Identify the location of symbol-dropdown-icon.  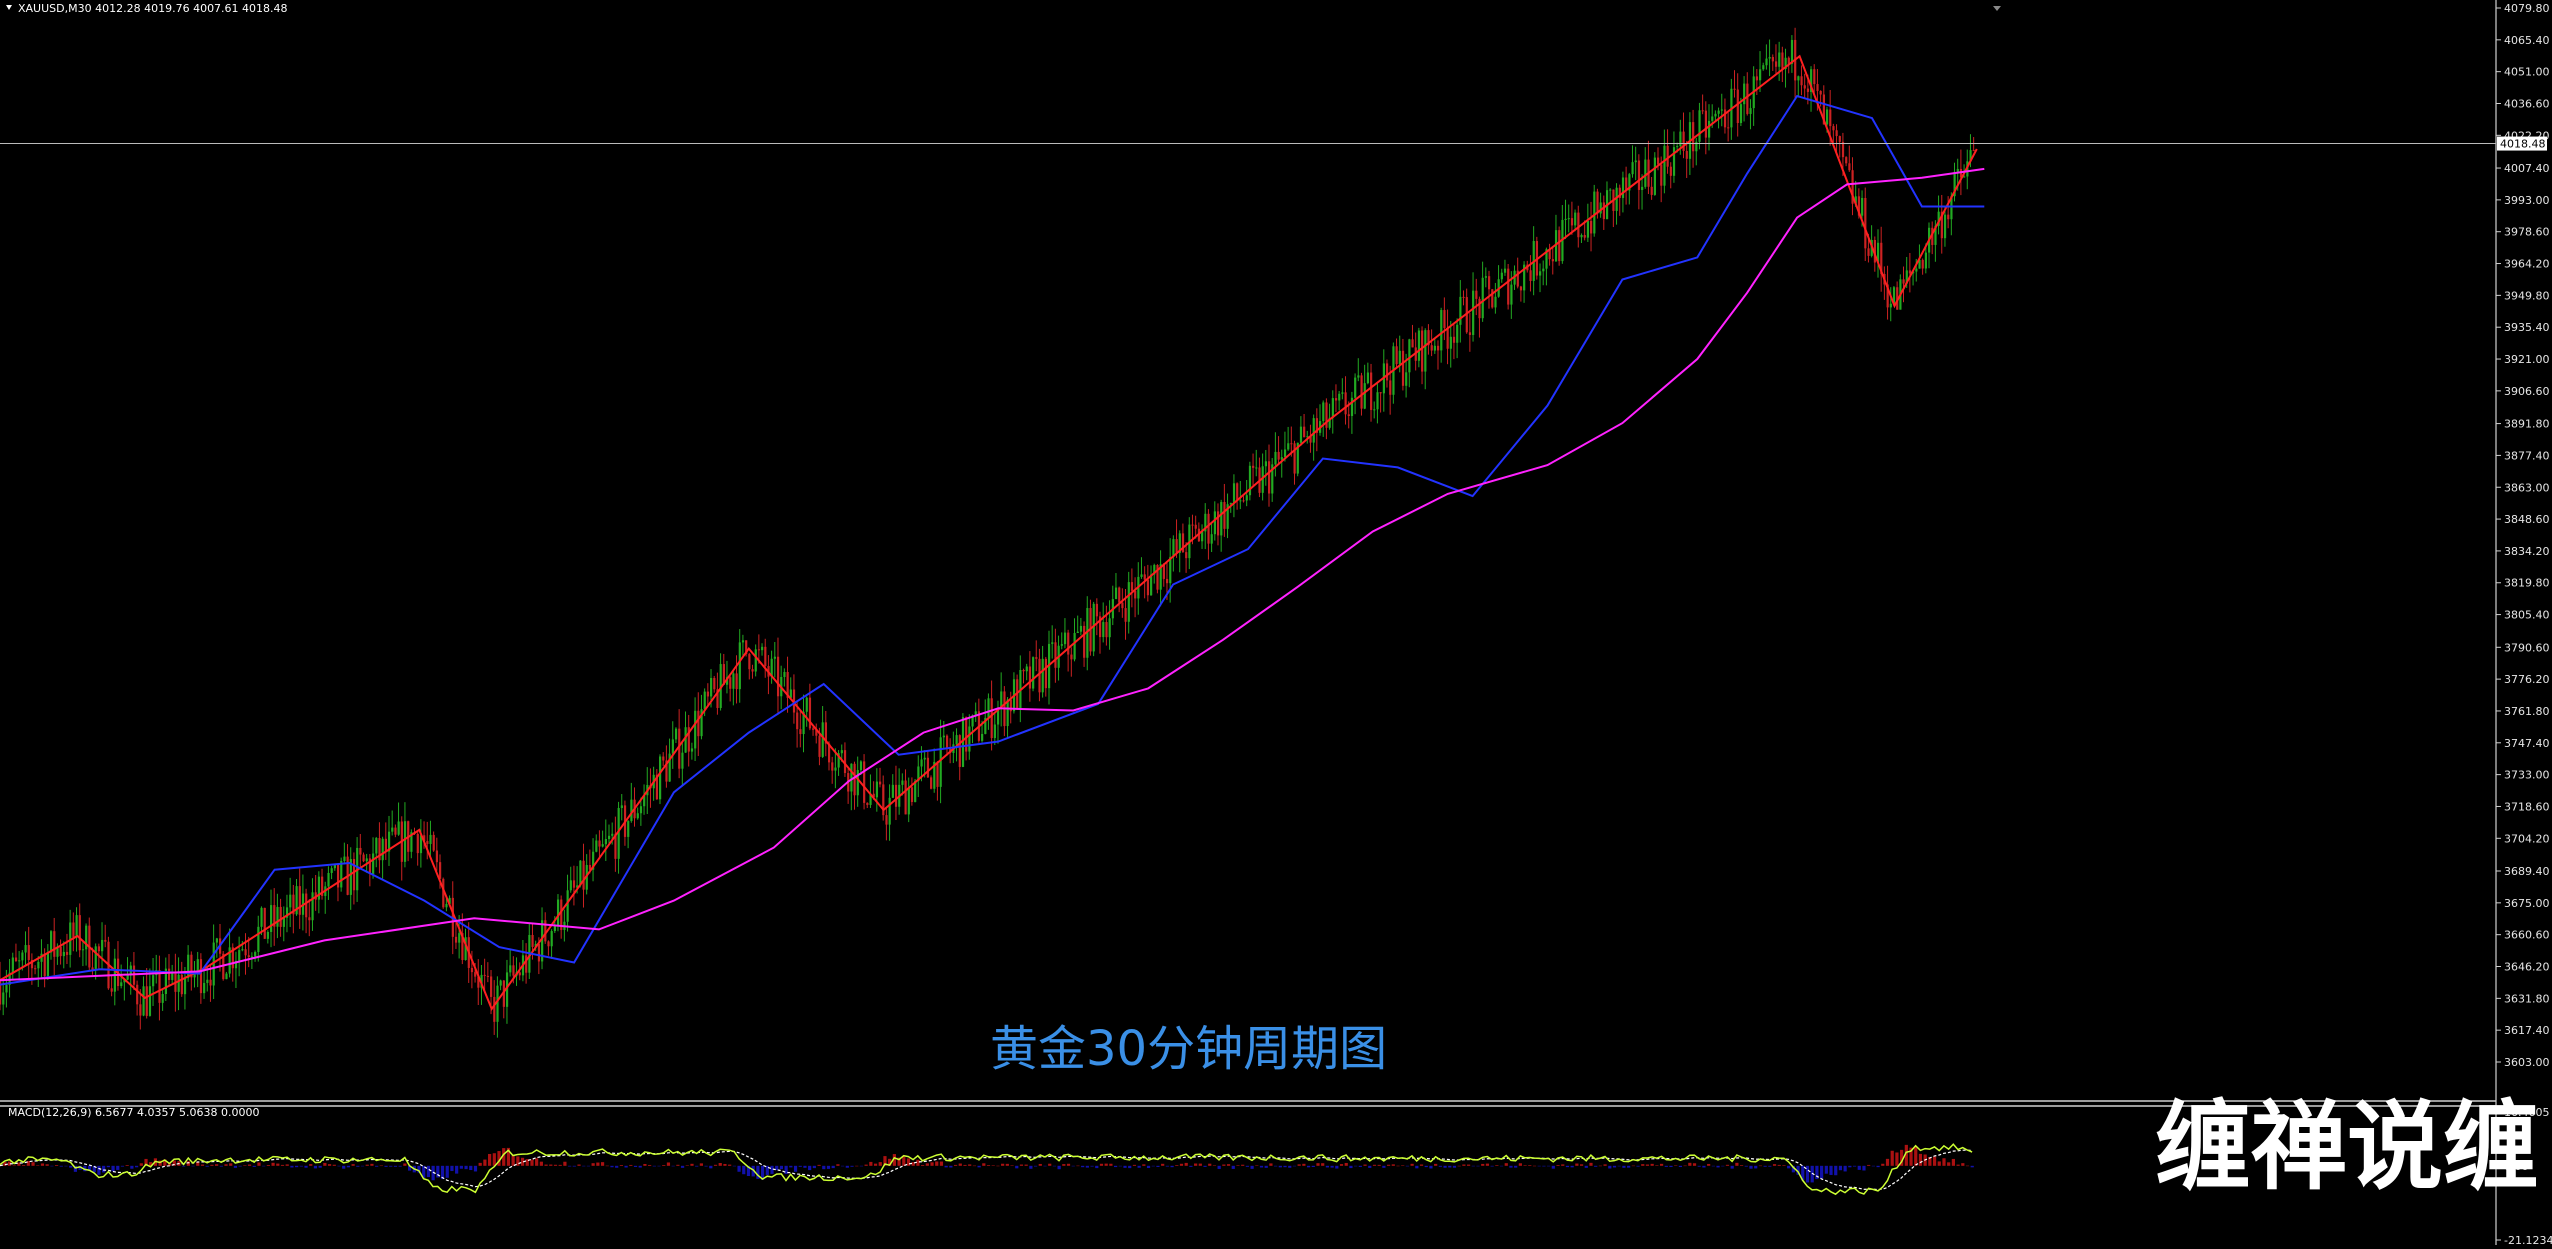
(9, 7).